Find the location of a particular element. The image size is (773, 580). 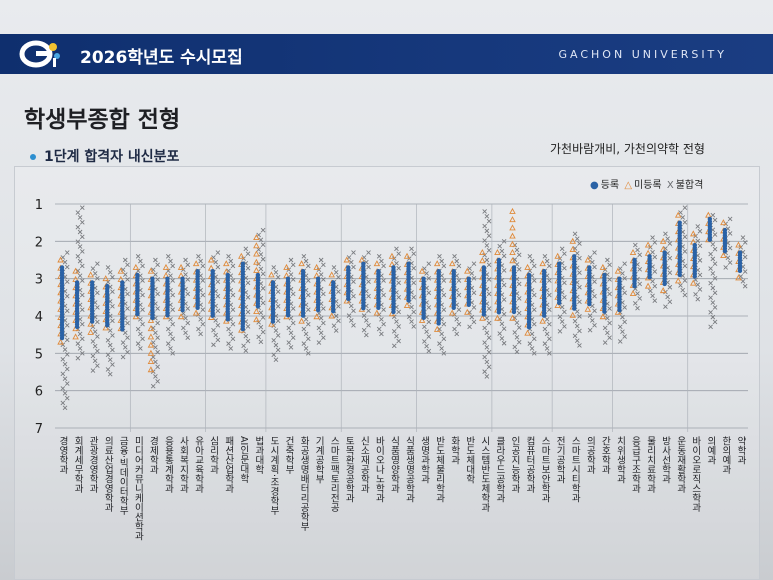

x-category-label: 패션산업학과 is located at coordinates (228, 465).